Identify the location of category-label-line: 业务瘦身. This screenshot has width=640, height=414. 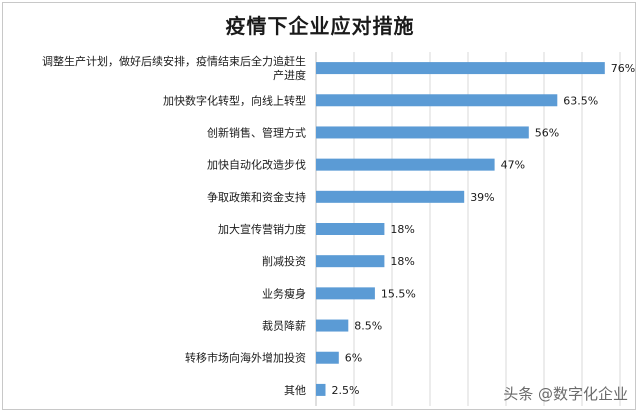
(284, 293).